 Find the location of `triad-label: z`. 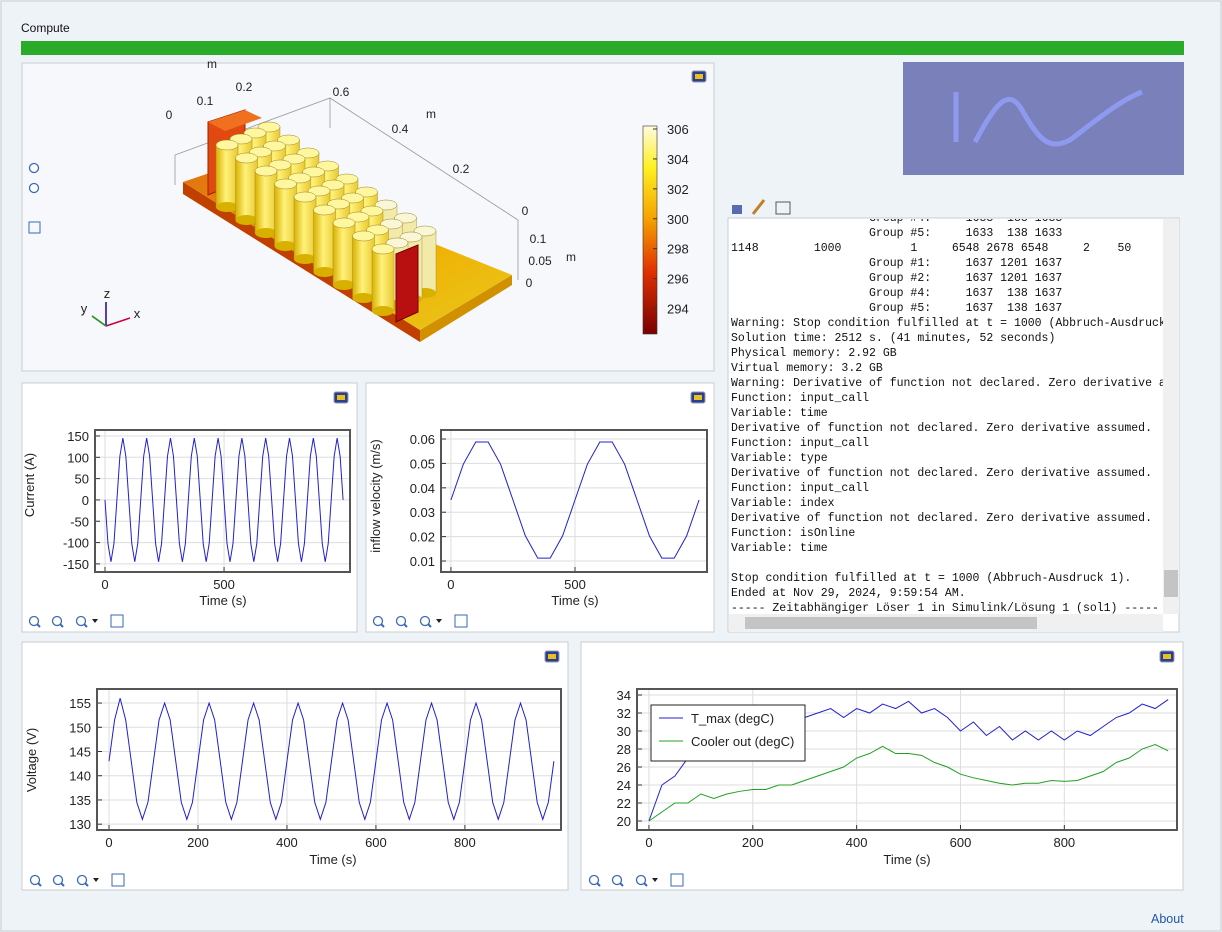

triad-label: z is located at coordinates (107, 293).